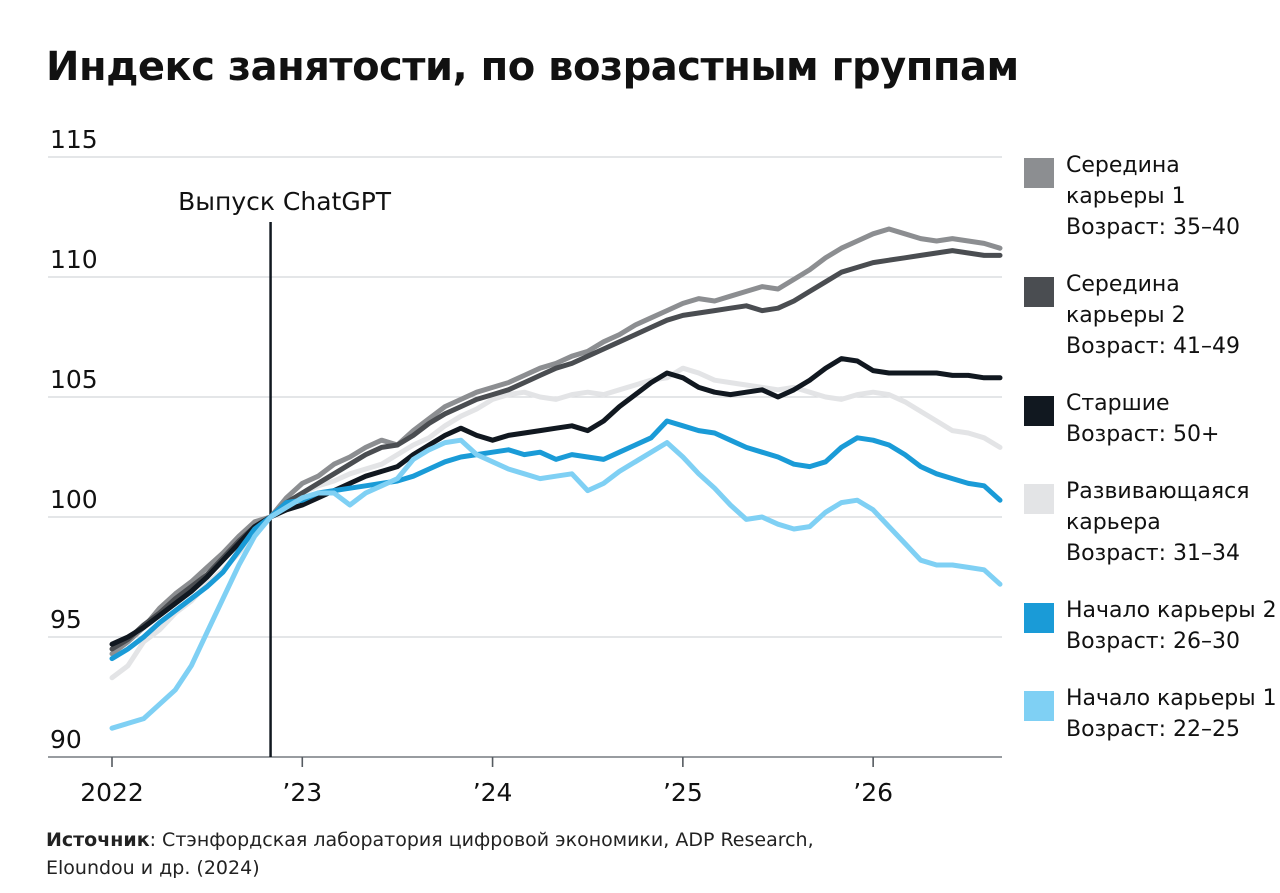  Describe the element at coordinates (74, 379) in the screenshot. I see `y-tick-label: 105` at that location.